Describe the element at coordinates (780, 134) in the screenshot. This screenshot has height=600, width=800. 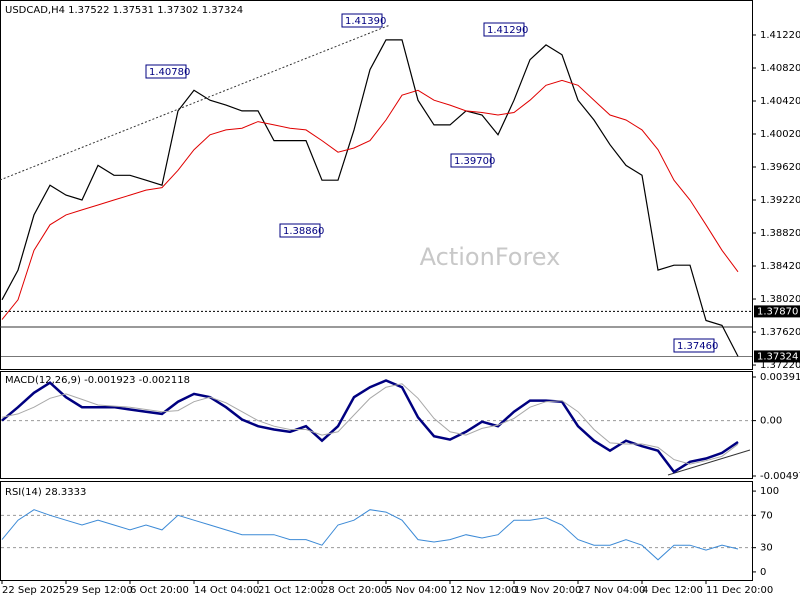
I see `y-tick-label: 1.40020` at that location.